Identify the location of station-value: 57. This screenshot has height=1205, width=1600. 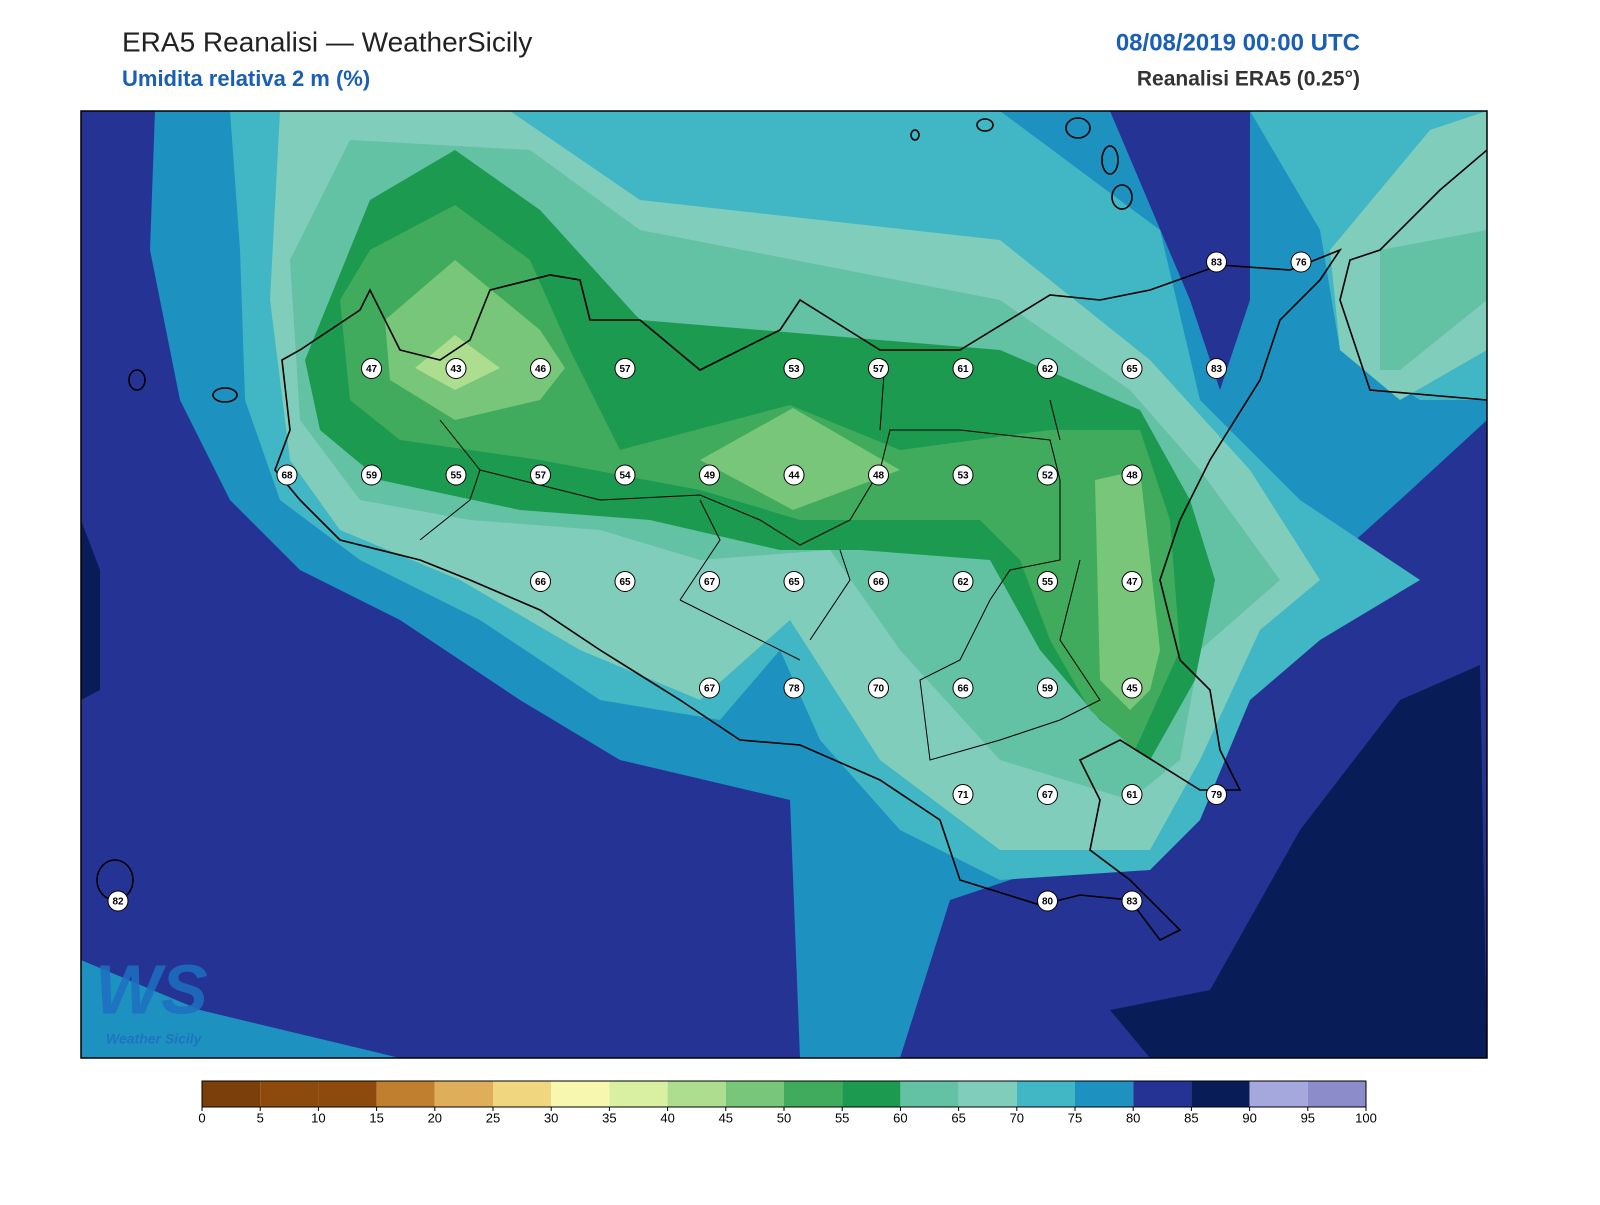
(541, 476).